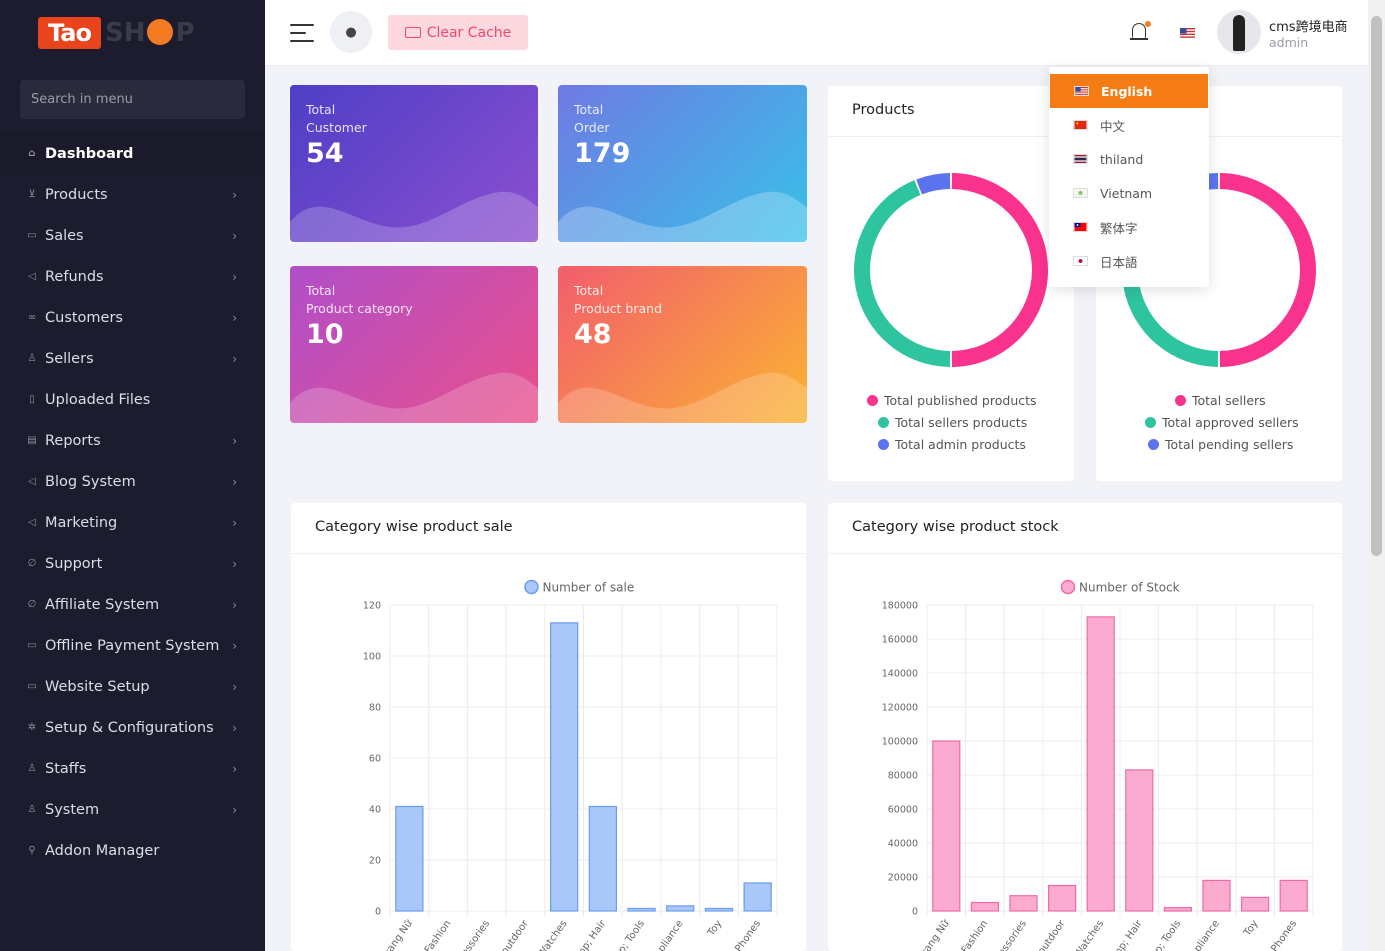 The width and height of the screenshot is (1385, 951). Describe the element at coordinates (378, 912) in the screenshot. I see `y-tick-label: 0` at that location.